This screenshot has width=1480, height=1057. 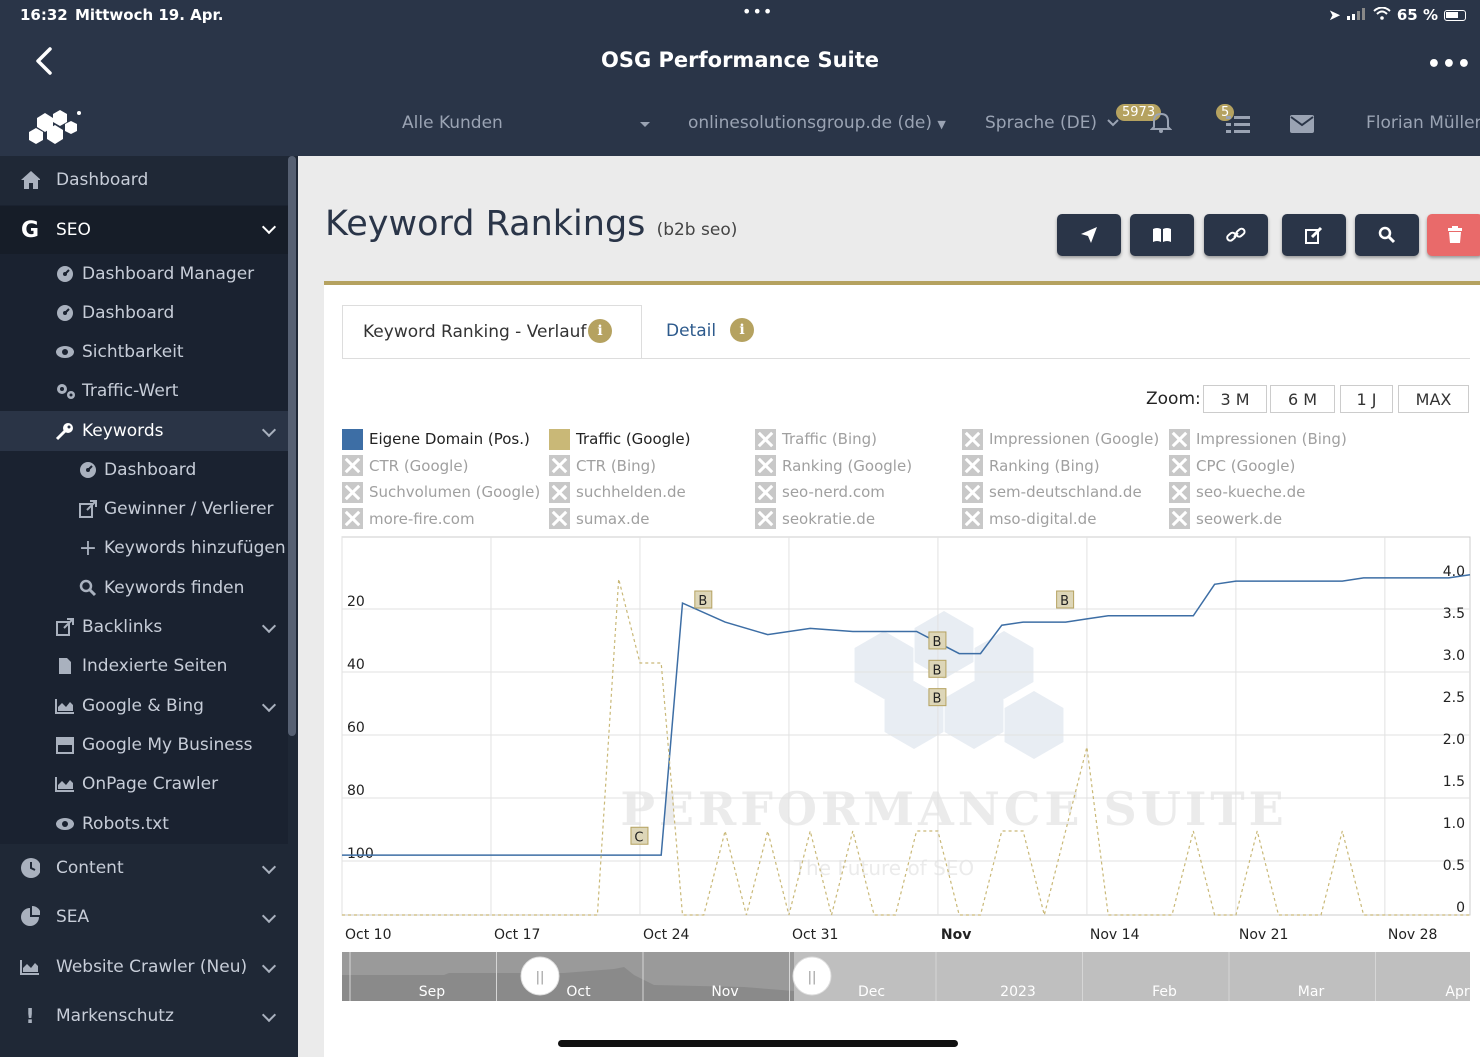 What do you see at coordinates (1235, 399) in the screenshot?
I see `zoom-3m-button: 3 M` at bounding box center [1235, 399].